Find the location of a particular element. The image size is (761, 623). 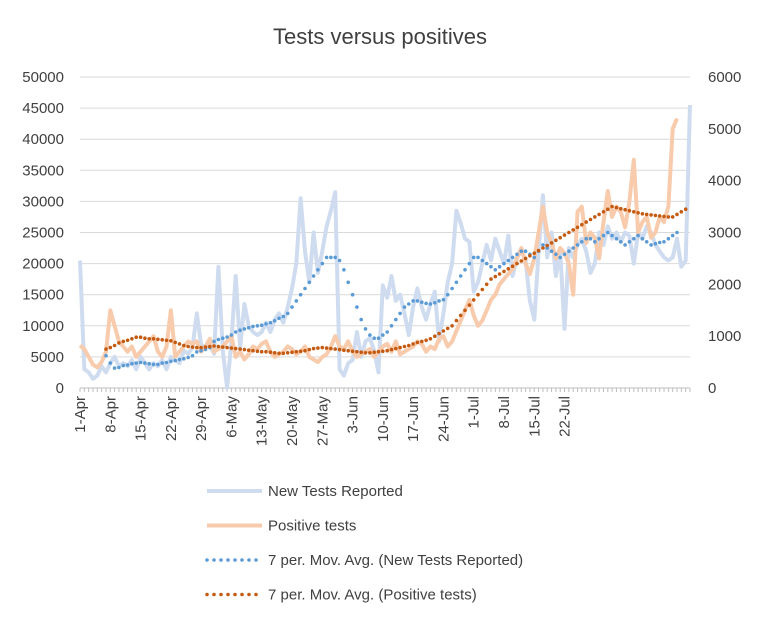

y-left-tick-label: 0 is located at coordinates (60, 388).